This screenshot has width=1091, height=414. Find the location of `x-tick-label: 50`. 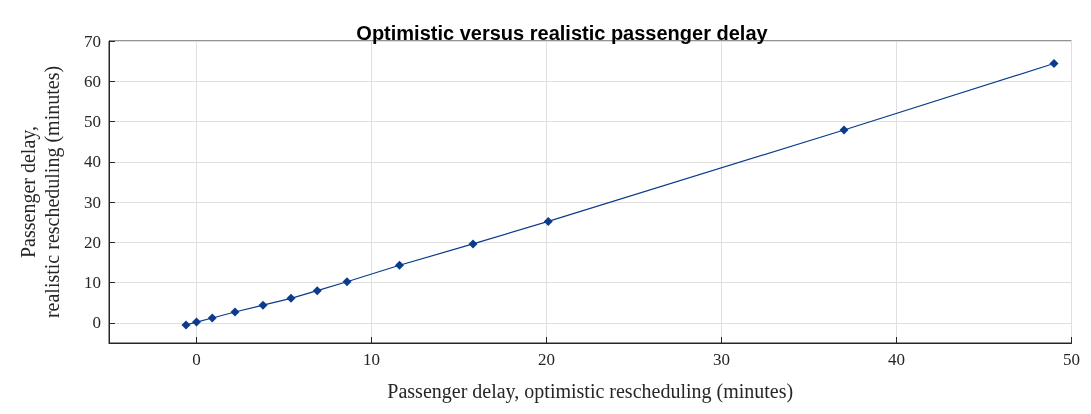

x-tick-label: 50 is located at coordinates (1071, 359).